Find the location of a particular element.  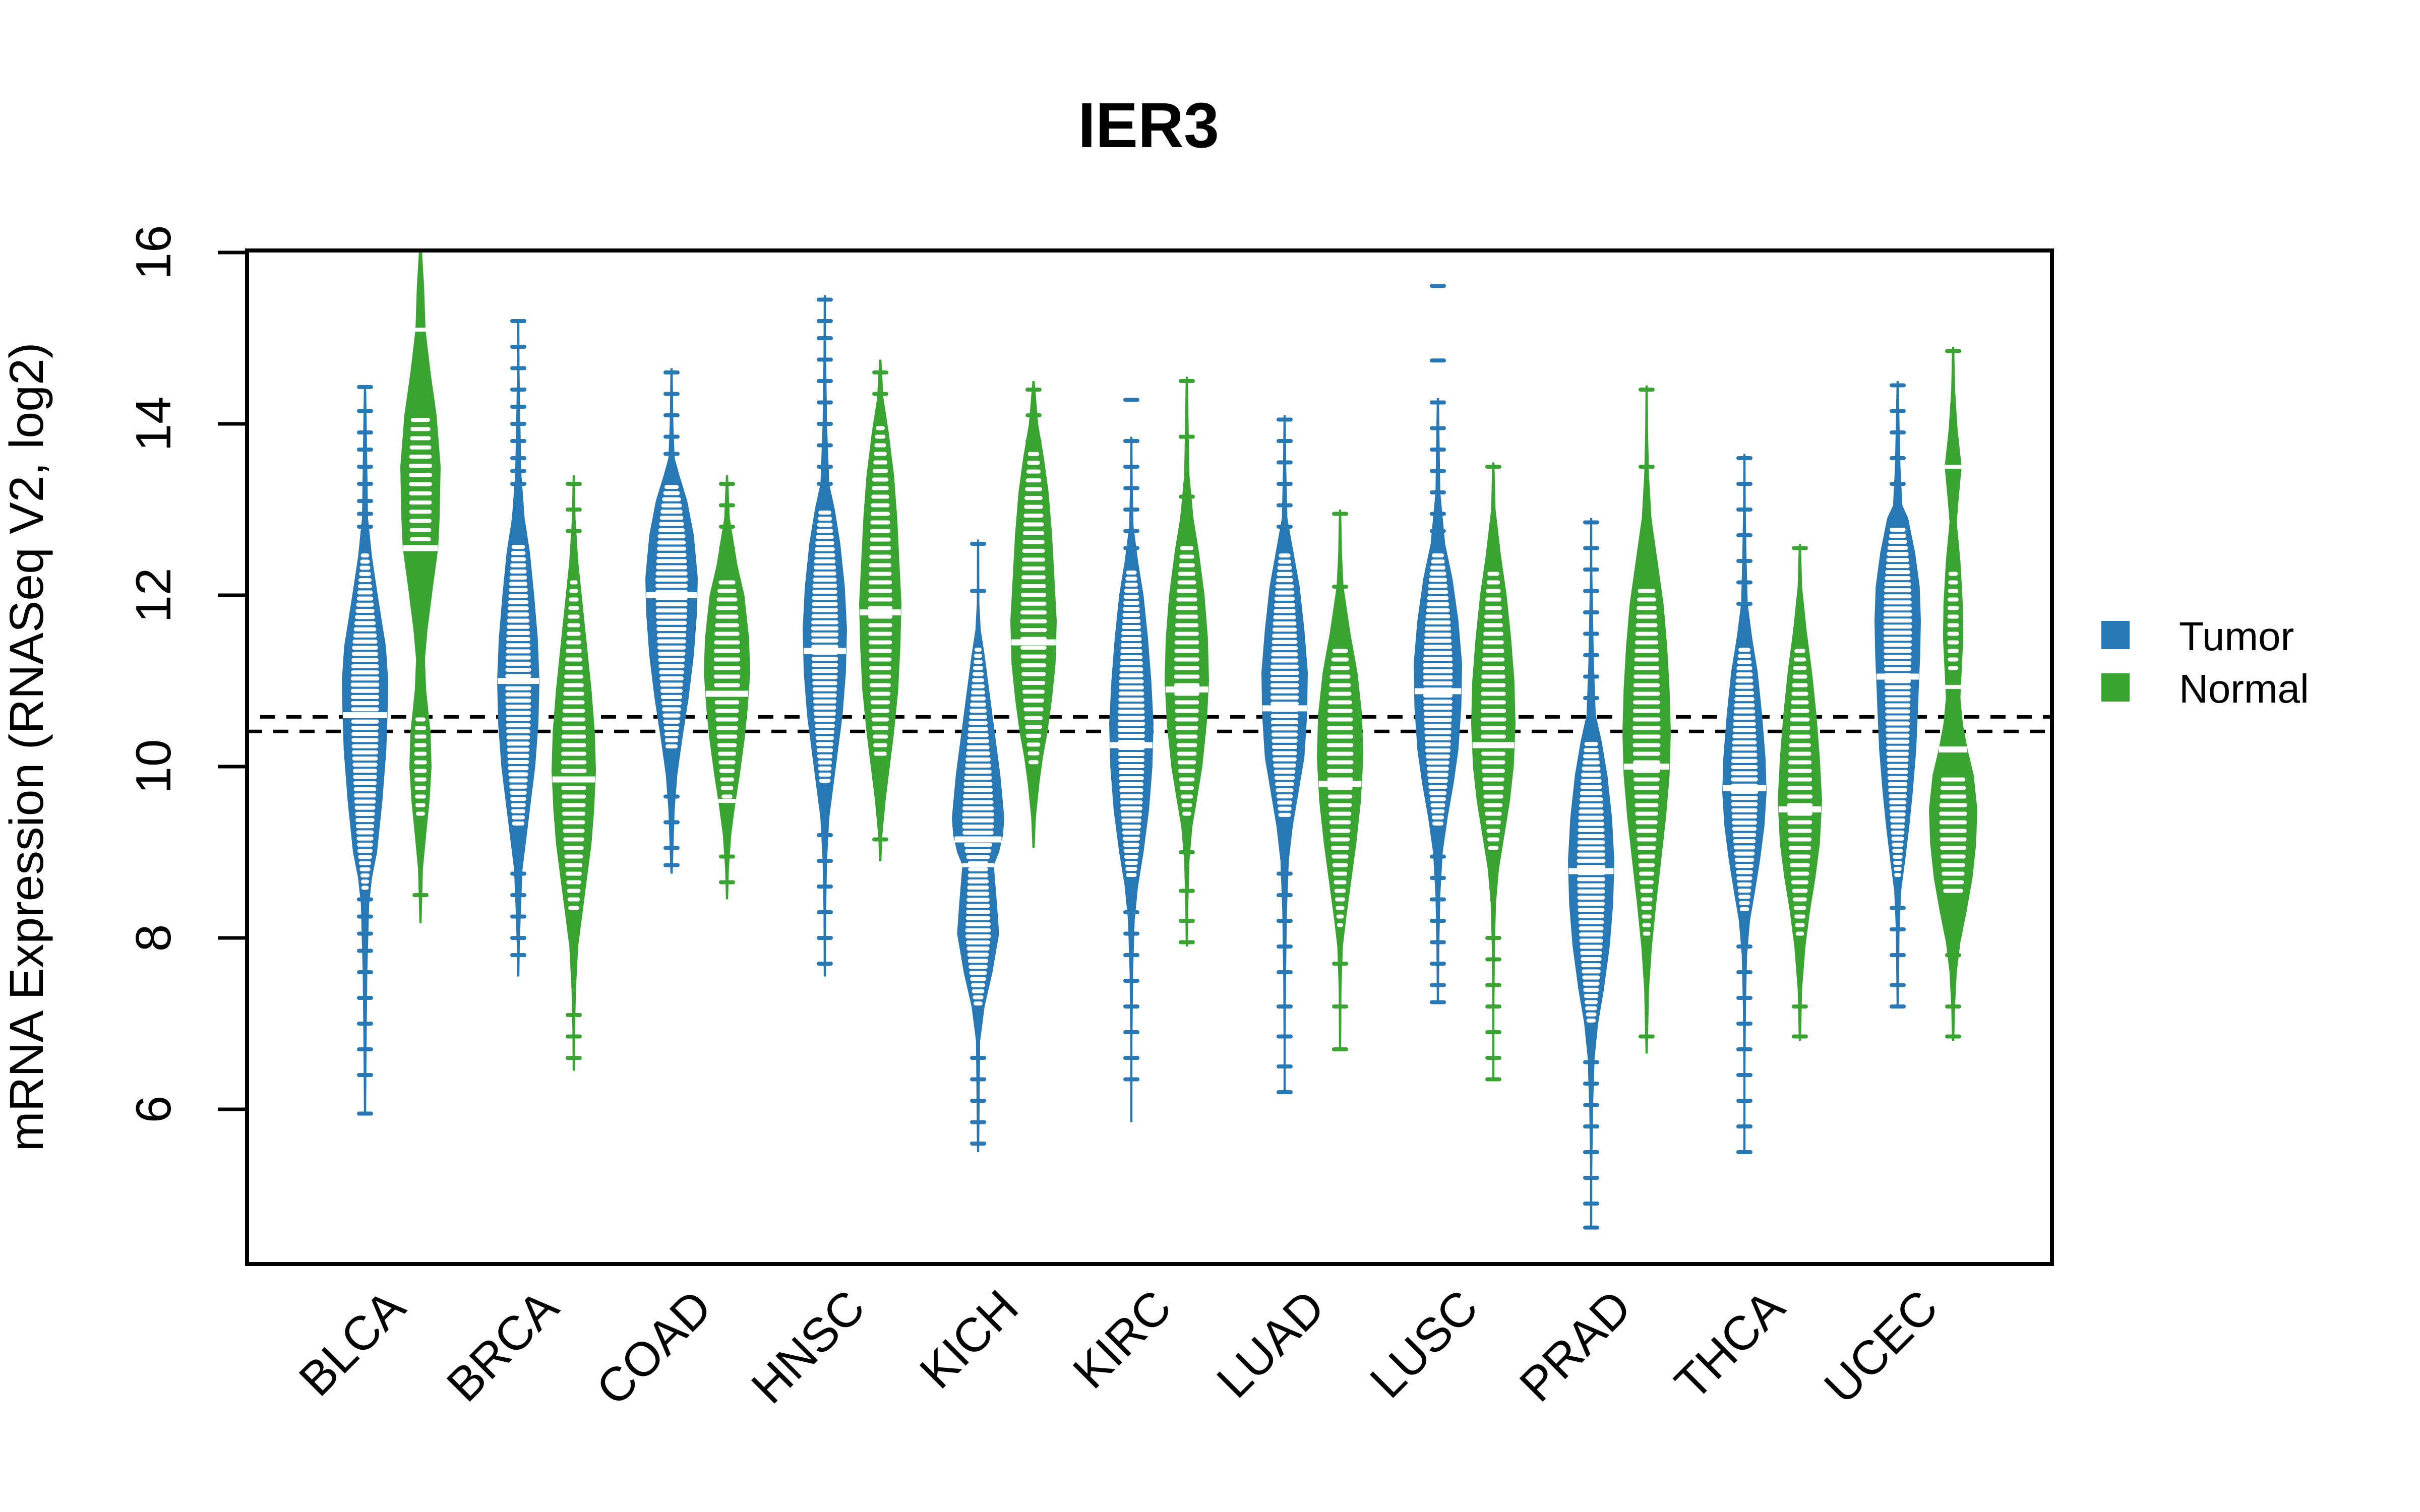

violin-body is located at coordinates (420, 588).